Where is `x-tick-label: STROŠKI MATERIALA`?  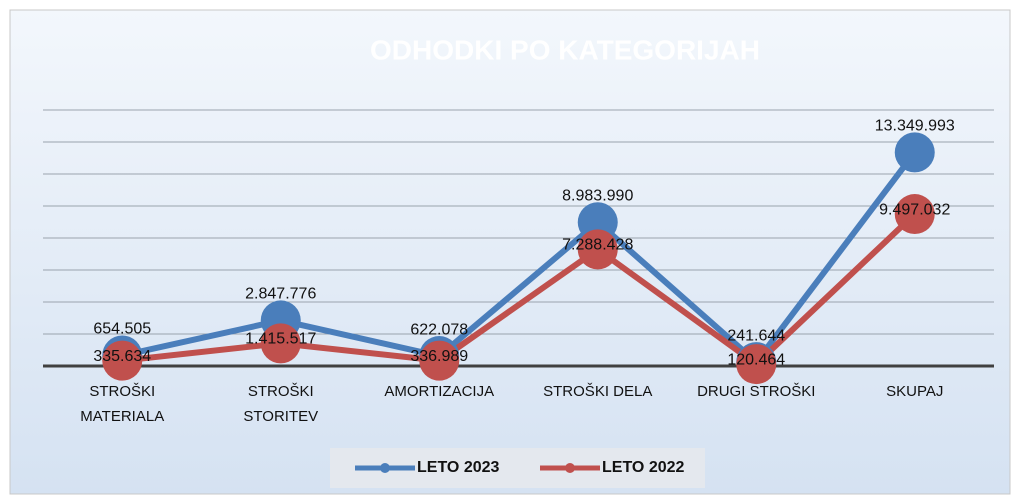 x-tick-label: STROŠKI MATERIALA is located at coordinates (122, 404).